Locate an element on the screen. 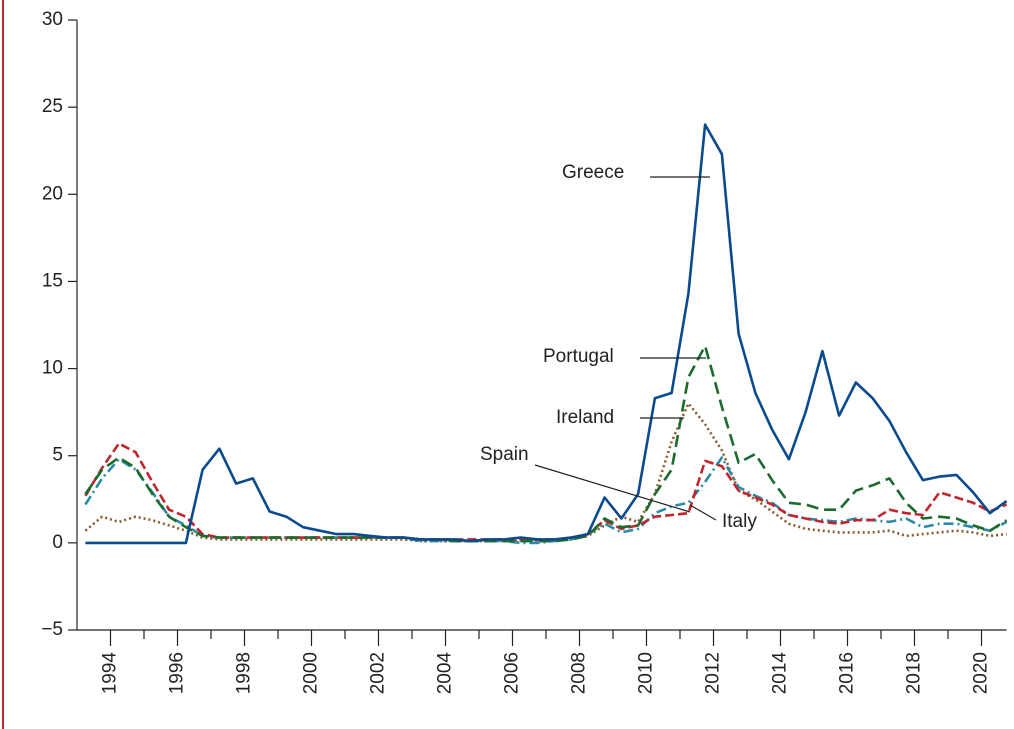 The width and height of the screenshot is (1014, 729). y-tick-label: 10 is located at coordinates (52, 368).